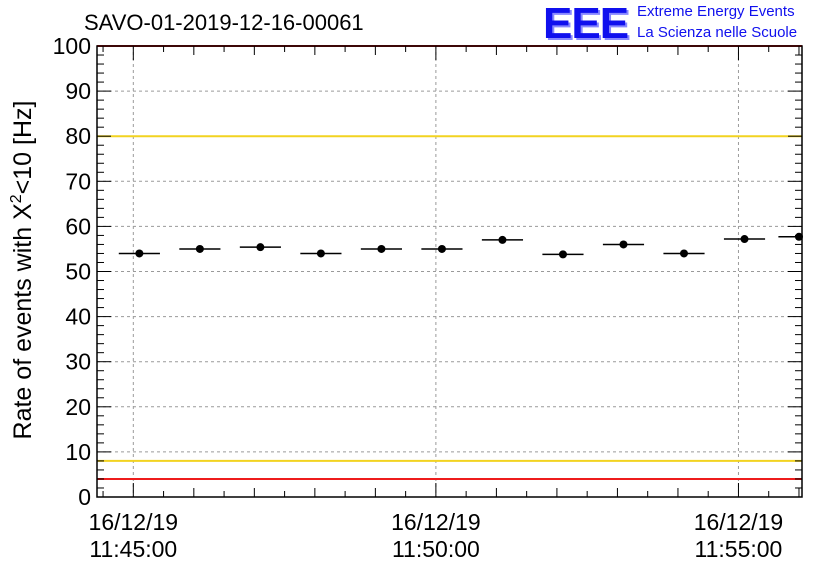 The image size is (836, 572). What do you see at coordinates (133, 549) in the screenshot?
I see `x-tick-label-time: 11:45:00` at bounding box center [133, 549].